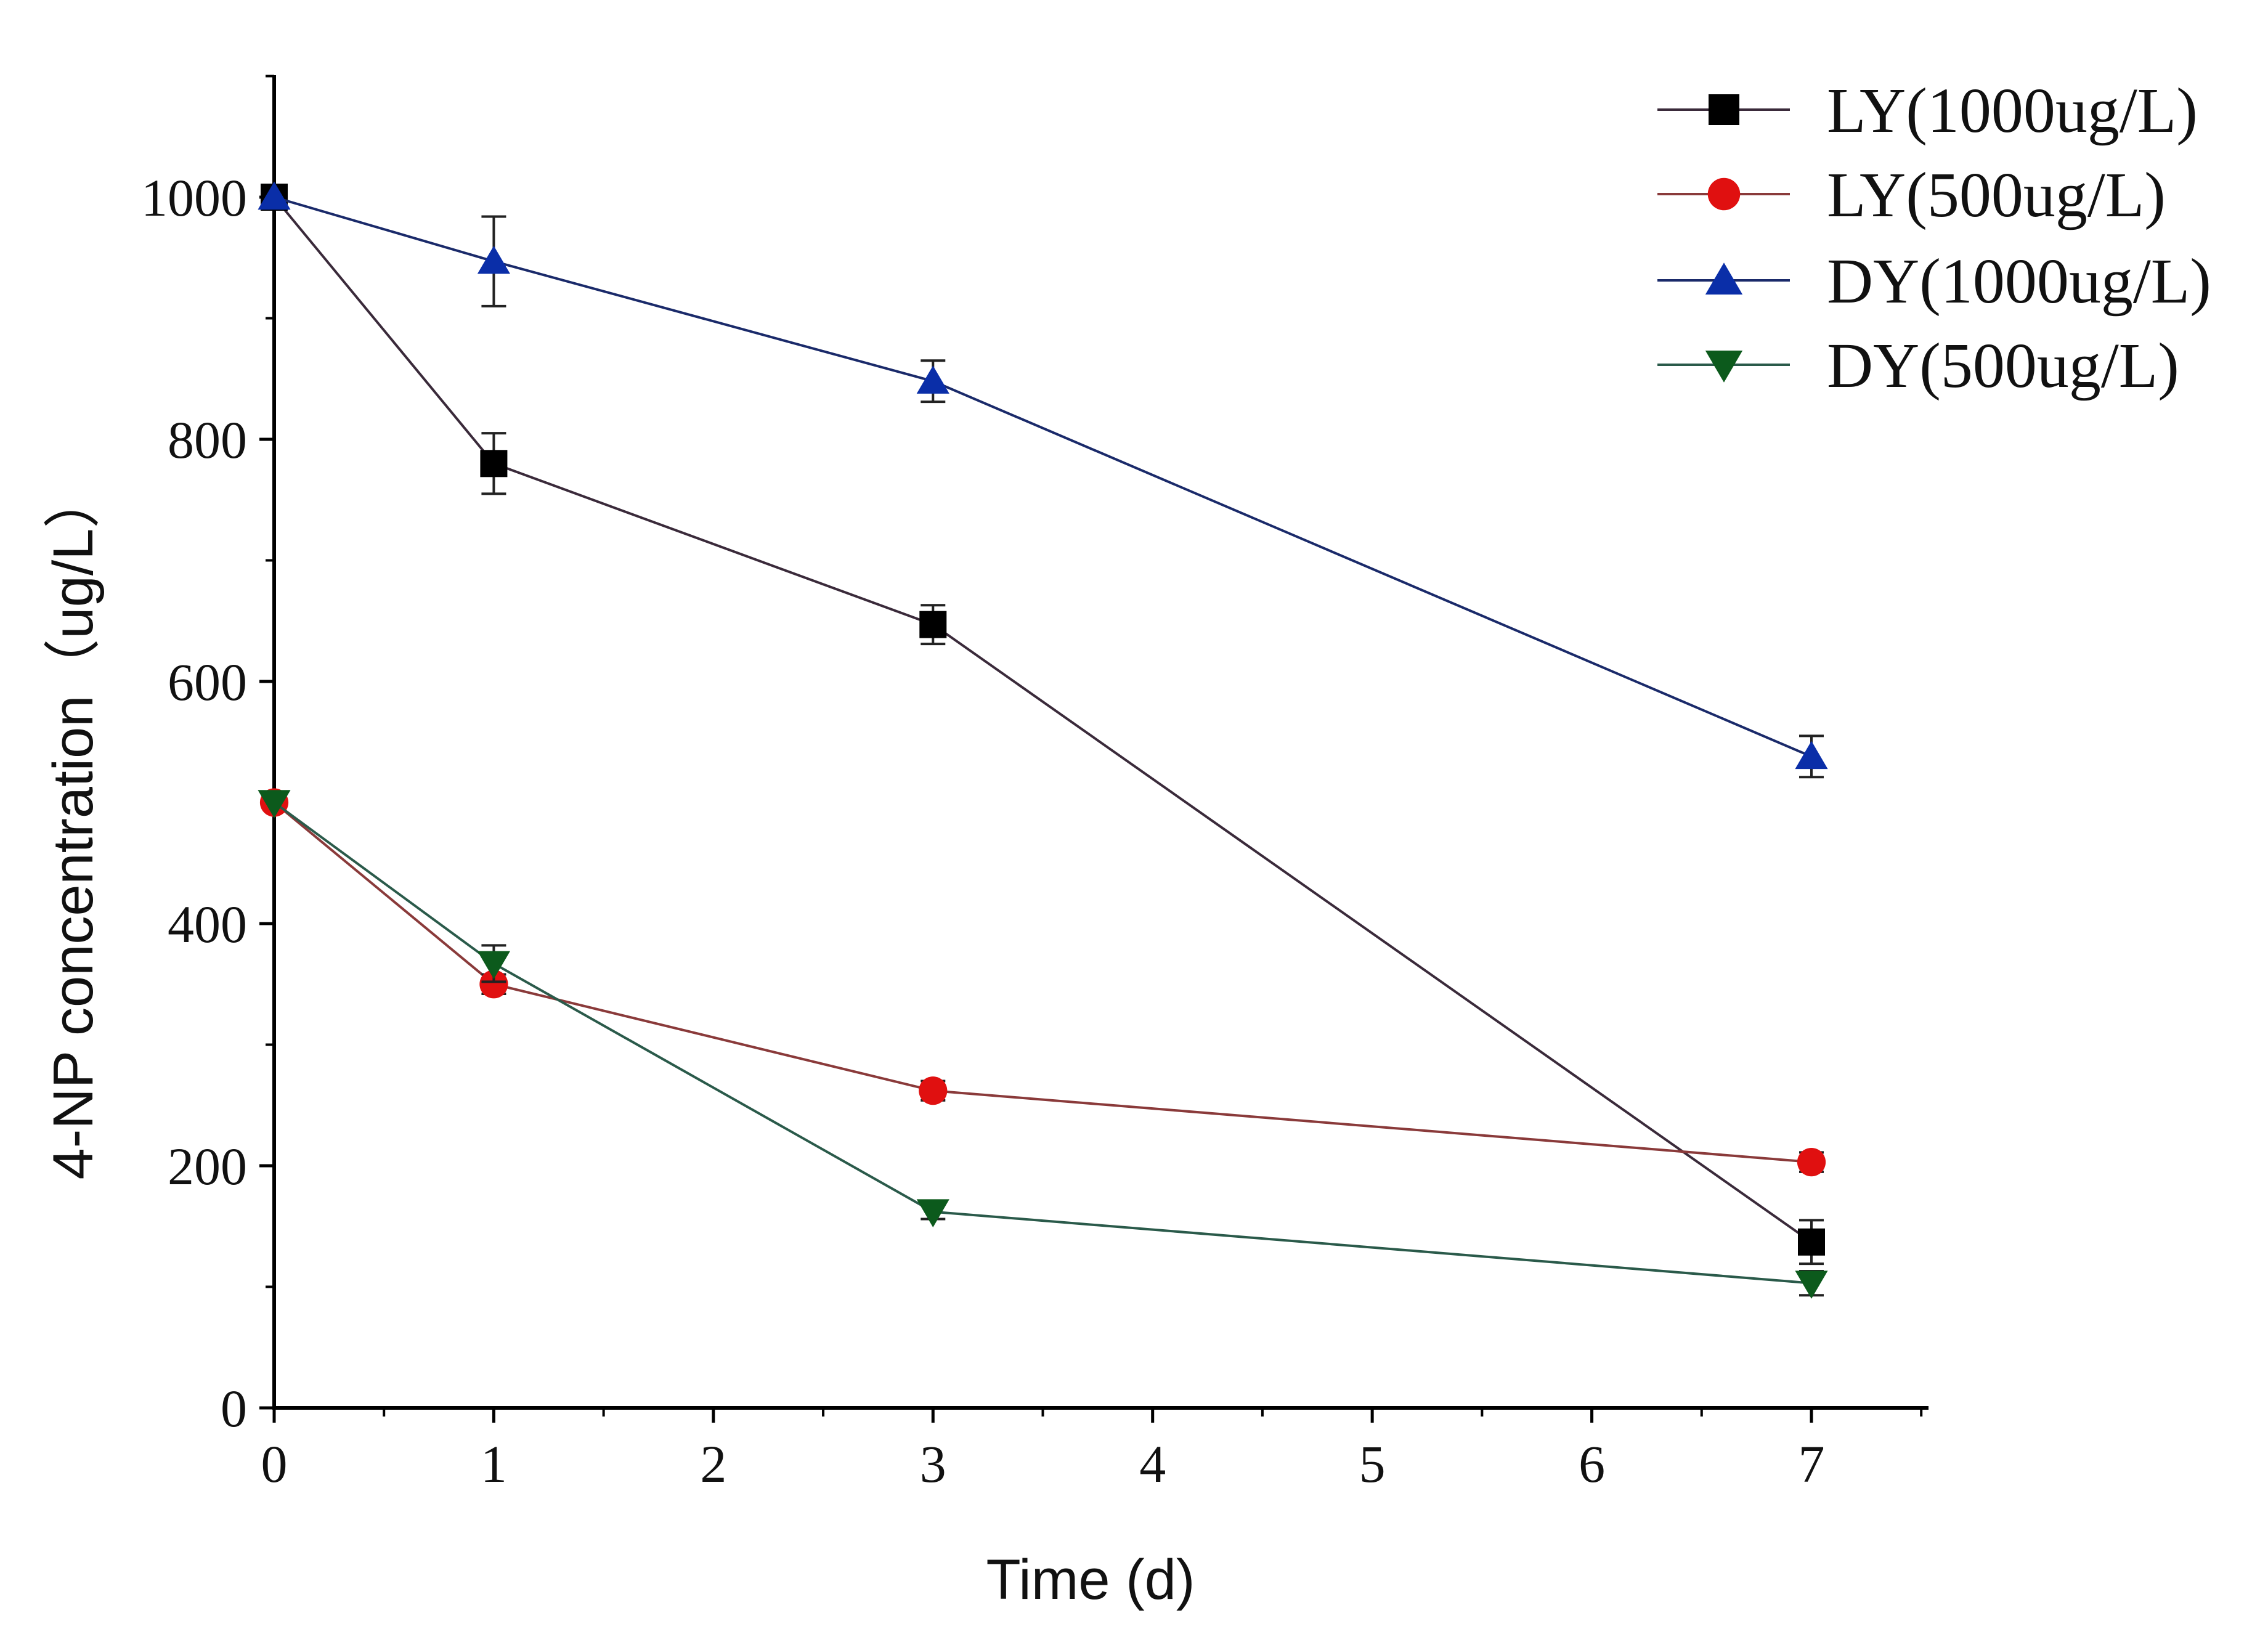  Describe the element at coordinates (494, 1464) in the screenshot. I see `x-tick-label: 1` at that location.